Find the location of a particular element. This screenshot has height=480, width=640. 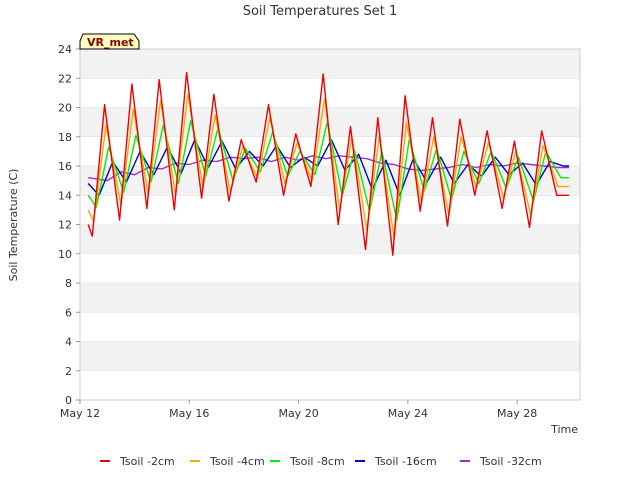

station-tag: VR_met is located at coordinates (109, 41).